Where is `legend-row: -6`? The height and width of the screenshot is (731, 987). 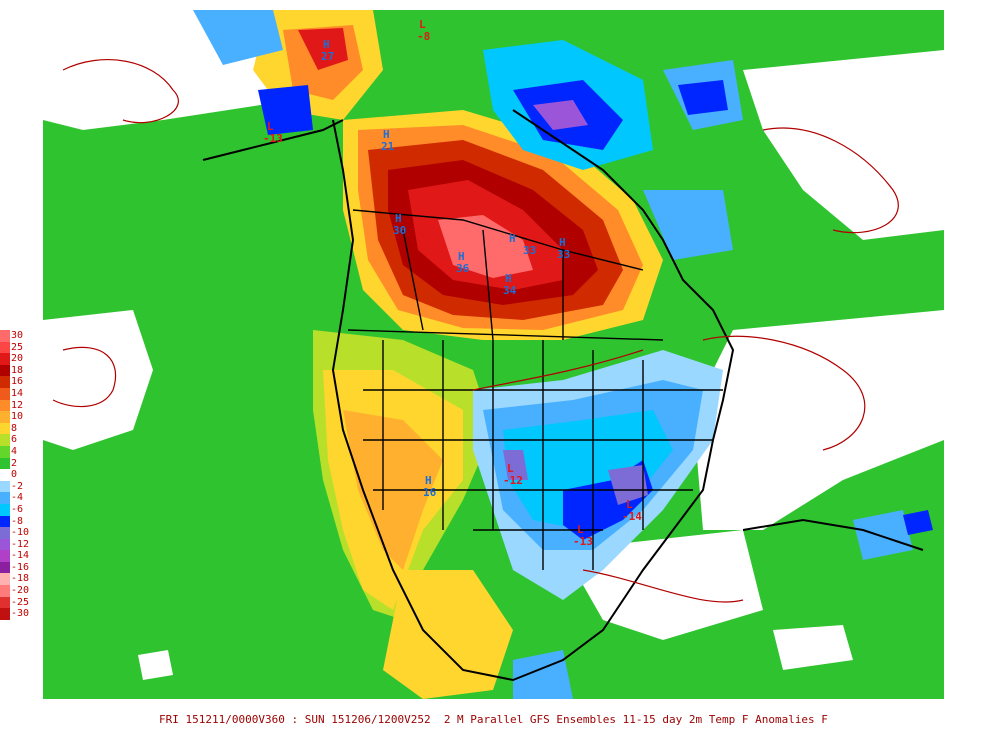 legend-row: -6 is located at coordinates (20, 509).